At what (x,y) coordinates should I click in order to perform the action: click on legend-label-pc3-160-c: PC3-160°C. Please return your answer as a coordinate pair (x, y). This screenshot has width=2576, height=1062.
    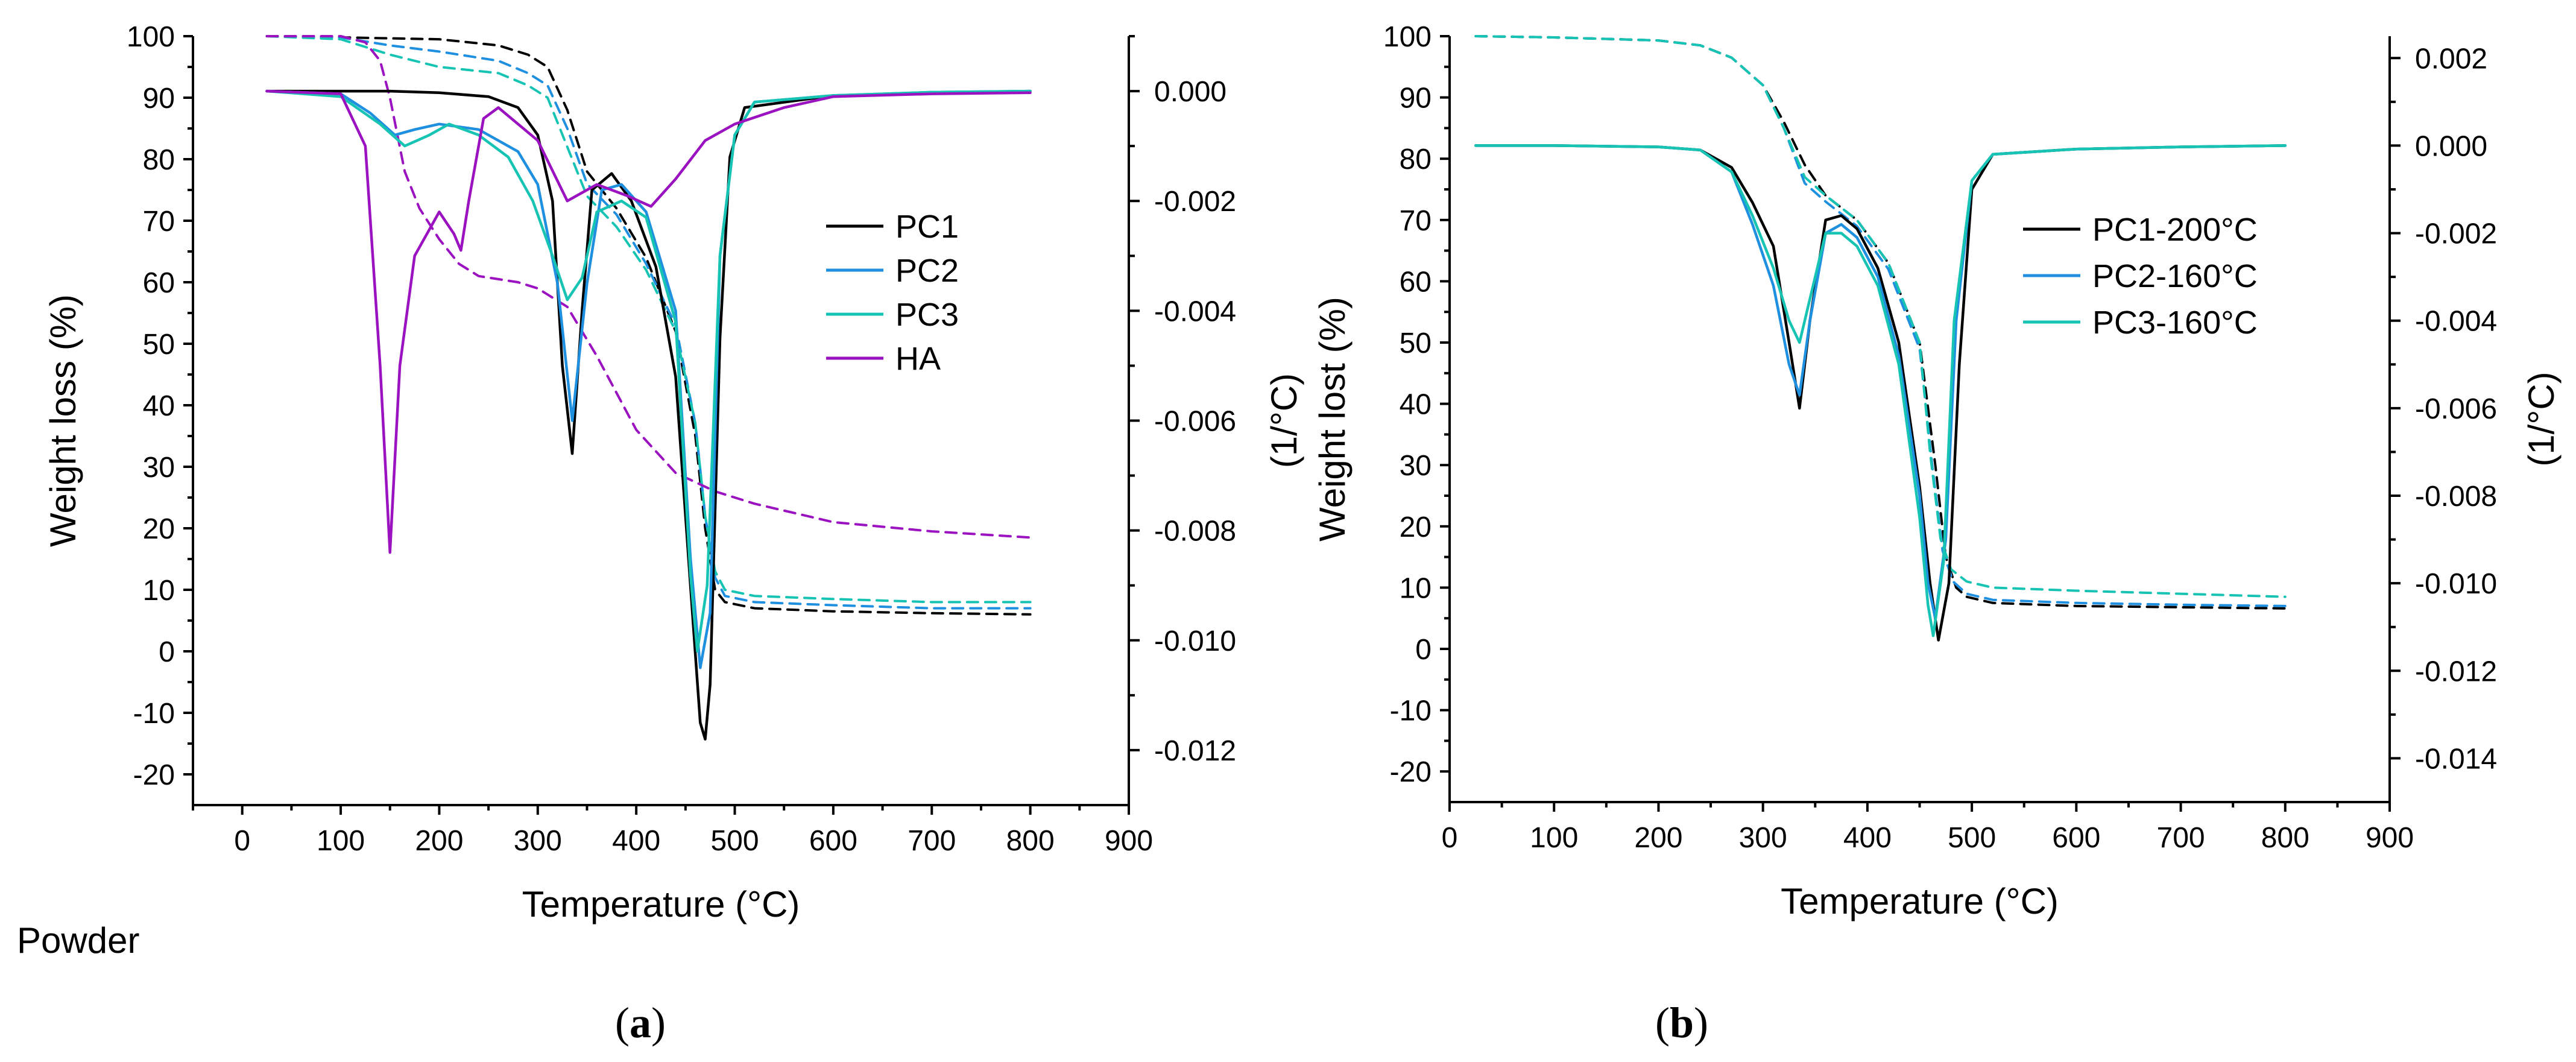
    Looking at the image, I should click on (2175, 323).